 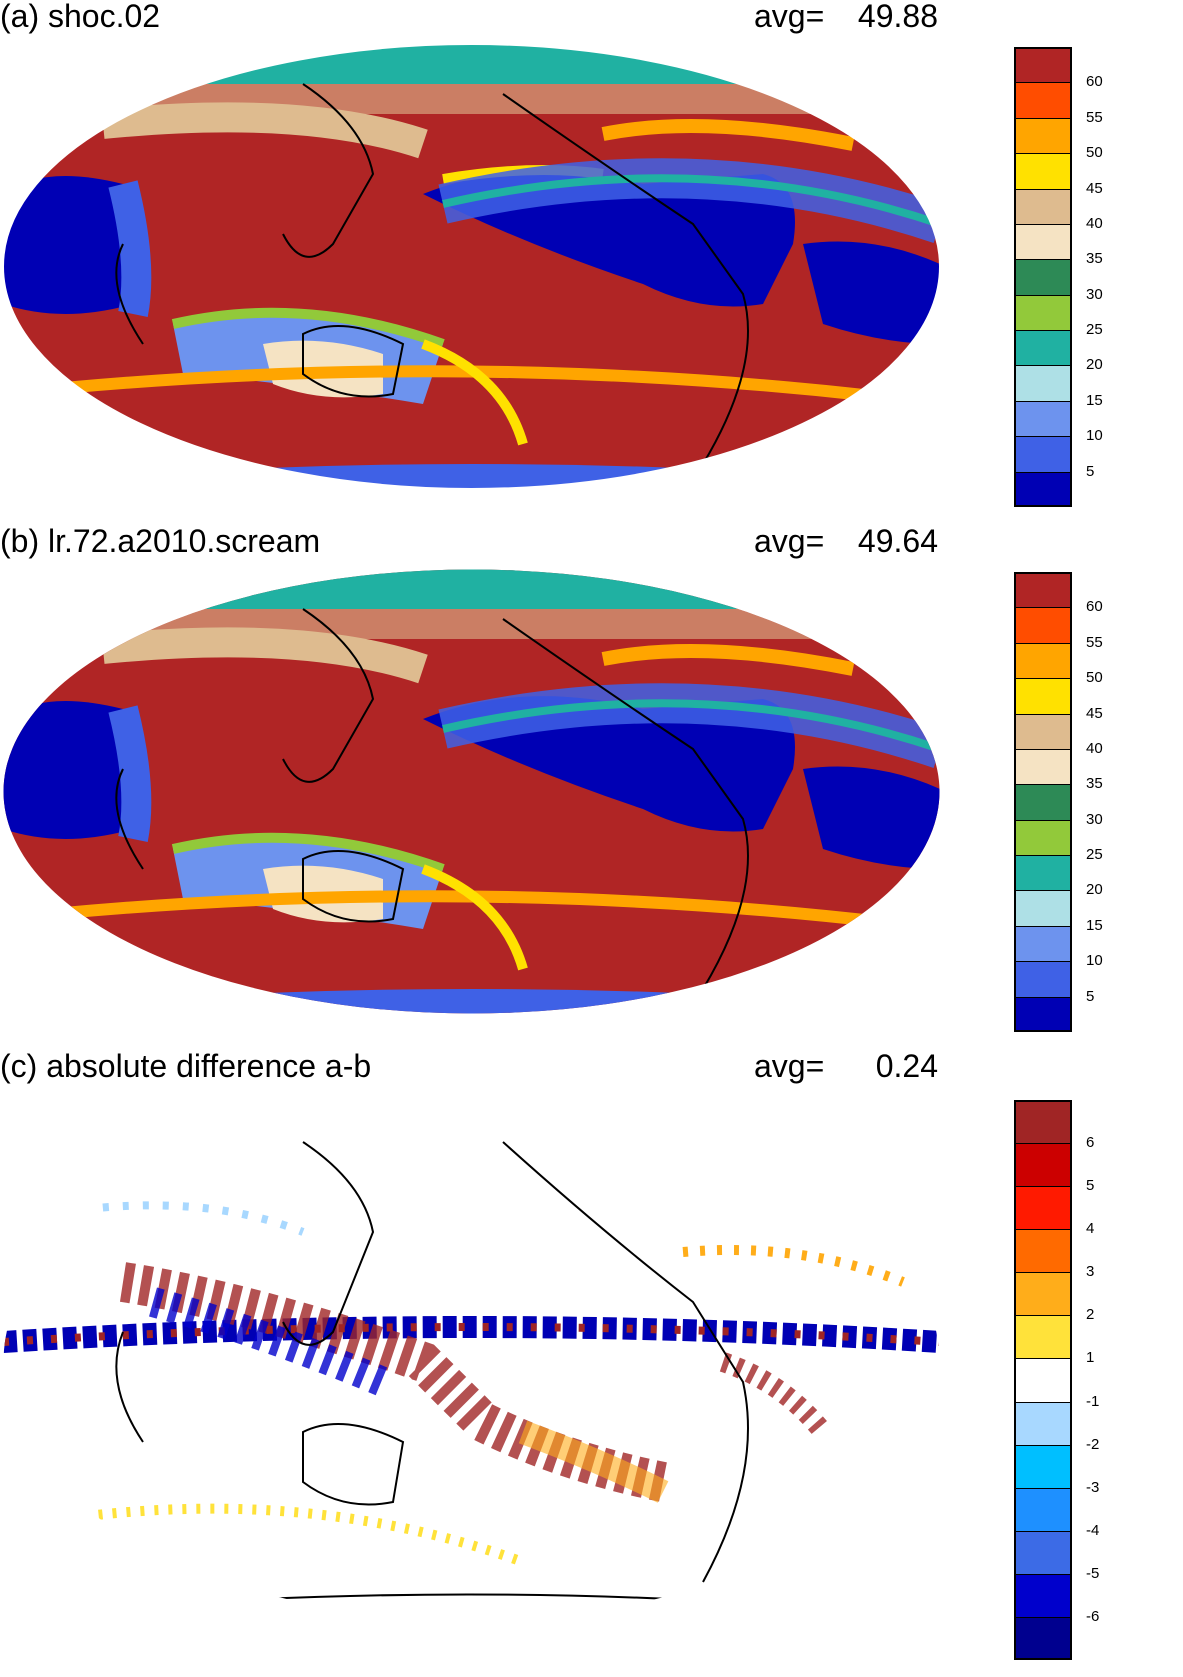 I want to click on avg-value: 49.88, so click(x=897, y=17).